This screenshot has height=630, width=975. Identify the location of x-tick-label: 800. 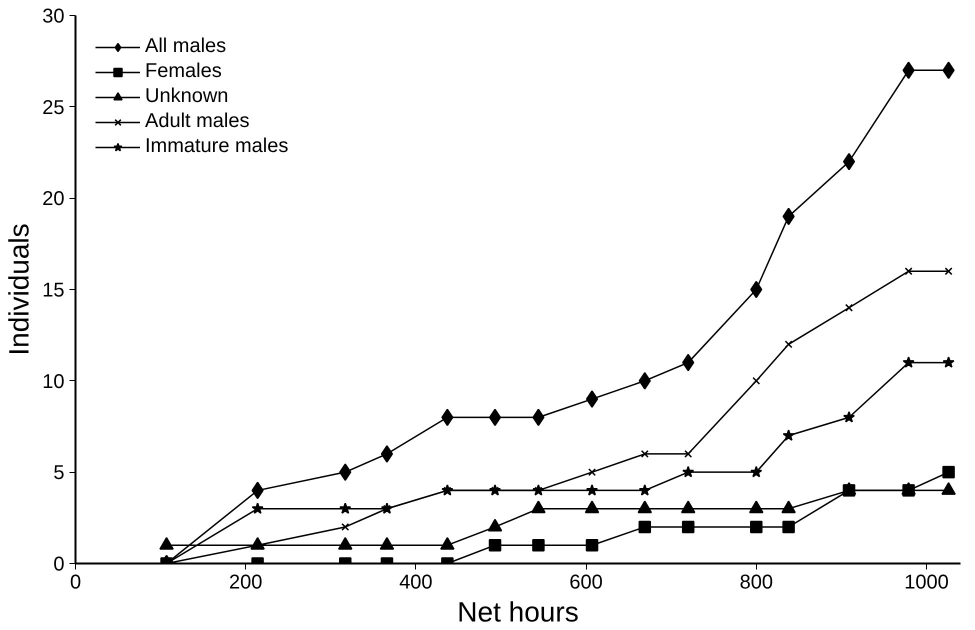
(756, 583).